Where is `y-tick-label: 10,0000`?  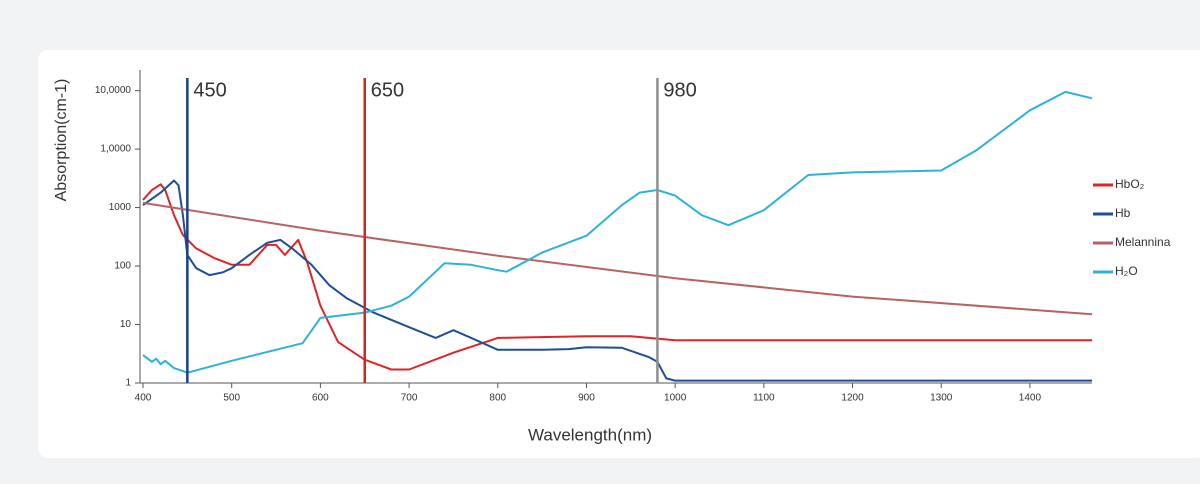 y-tick-label: 10,0000 is located at coordinates (113, 90).